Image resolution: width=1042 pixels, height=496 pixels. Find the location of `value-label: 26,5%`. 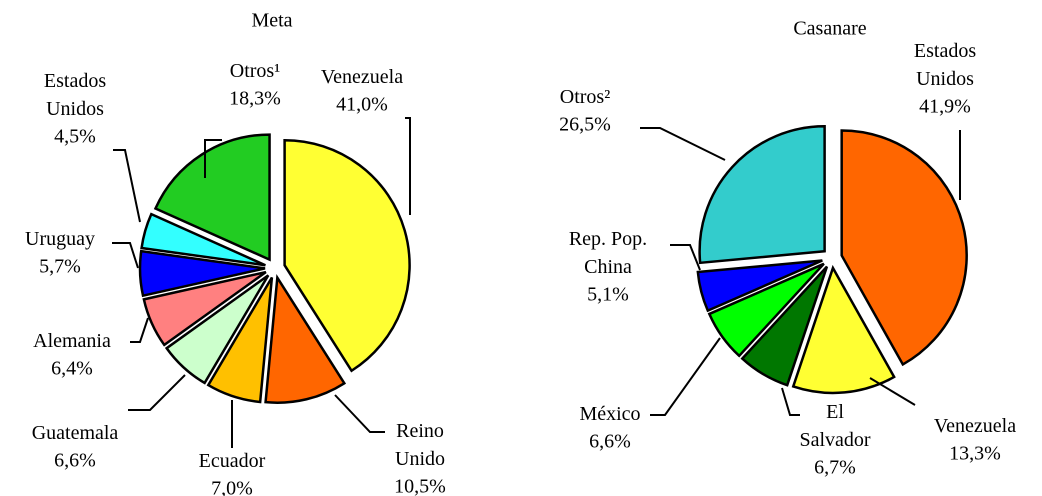

value-label: 26,5% is located at coordinates (585, 125).